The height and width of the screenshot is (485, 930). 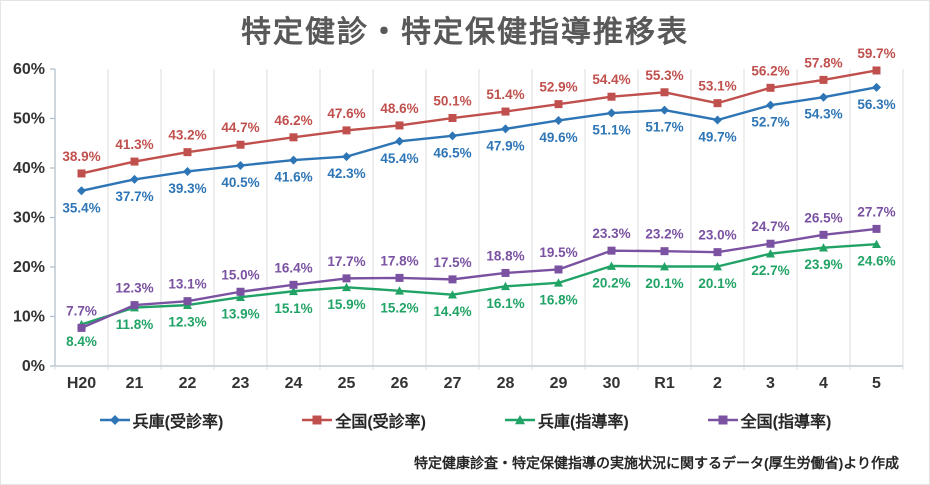 What do you see at coordinates (611, 283) in the screenshot?
I see `data-point-label: 20.2%` at bounding box center [611, 283].